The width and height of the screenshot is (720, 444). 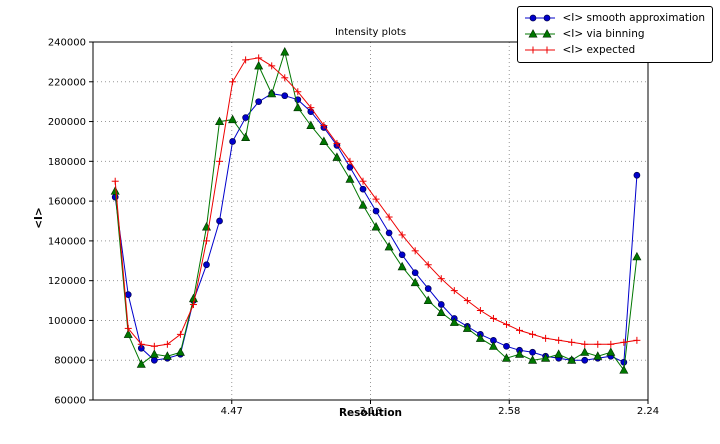 I want to click on legend-marker-triangle-icon, so click(x=540, y=34).